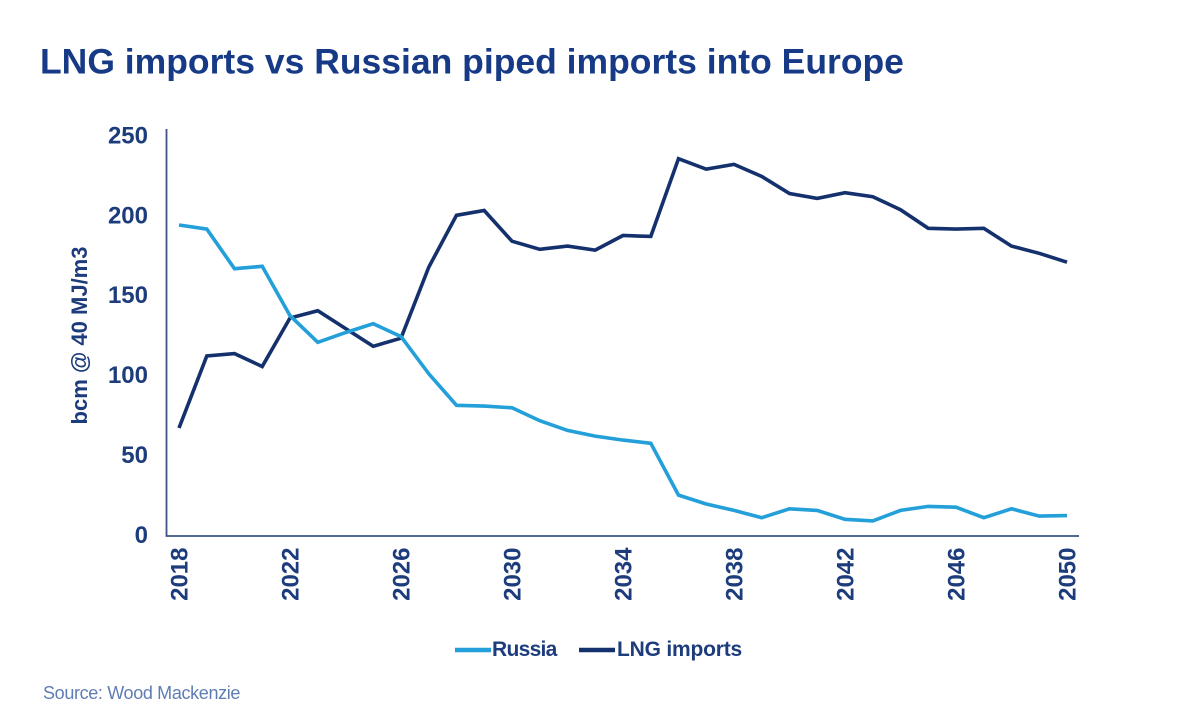  Describe the element at coordinates (624, 574) in the screenshot. I see `svg-text: 2034` at that location.